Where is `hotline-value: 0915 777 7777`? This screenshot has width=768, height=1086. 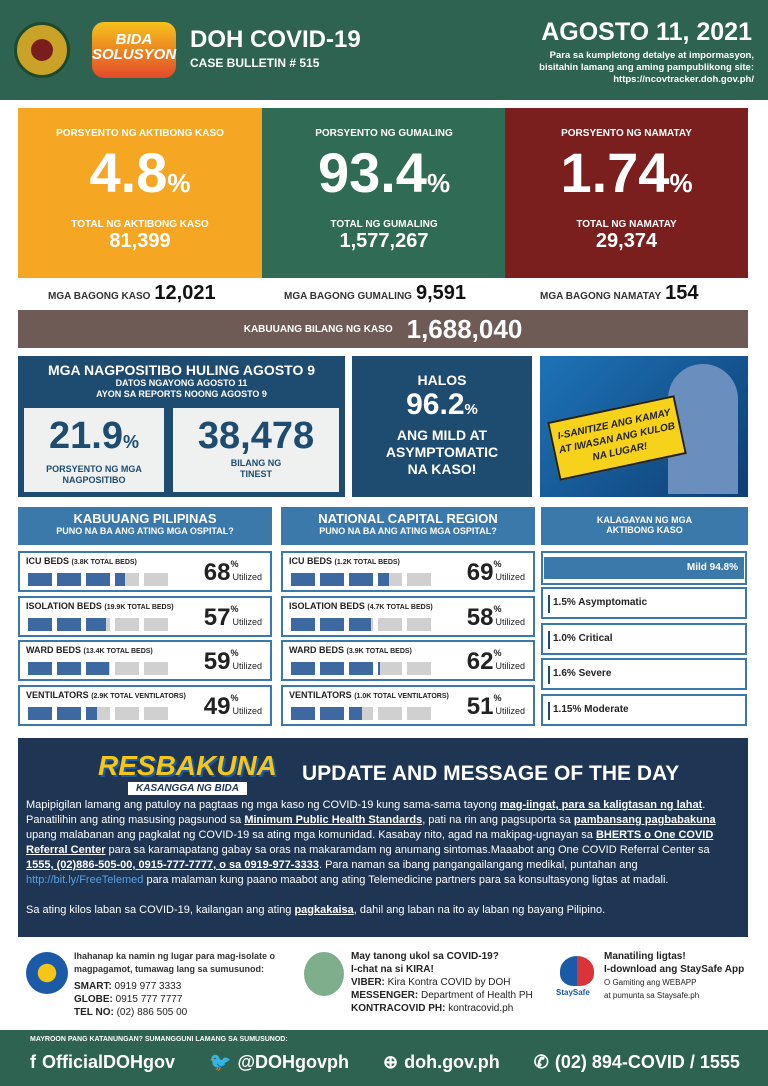
hotline-value: 0915 777 7777 is located at coordinates (147, 999).